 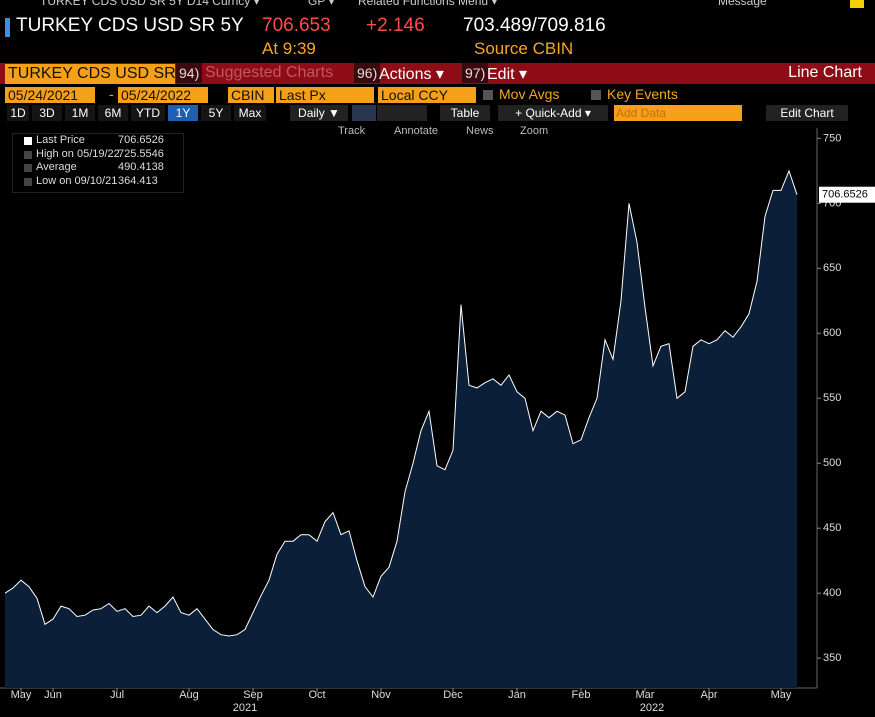 I want to click on mov-avgs: Mov Avgs, so click(x=529, y=94).